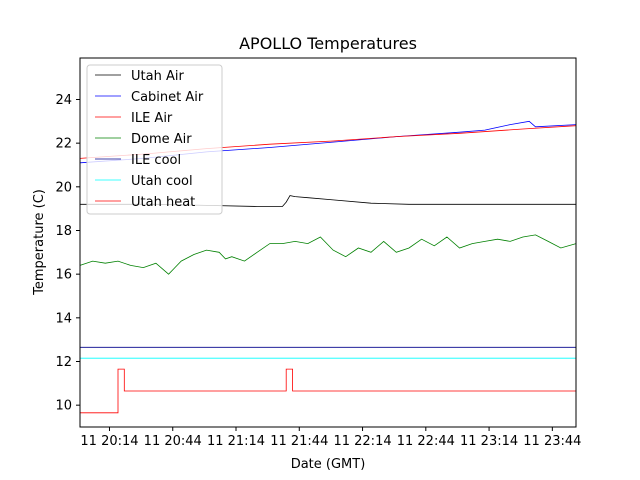 The height and width of the screenshot is (480, 640). What do you see at coordinates (157, 76) in the screenshot?
I see `legend-label-utah-air: Utah Air` at bounding box center [157, 76].